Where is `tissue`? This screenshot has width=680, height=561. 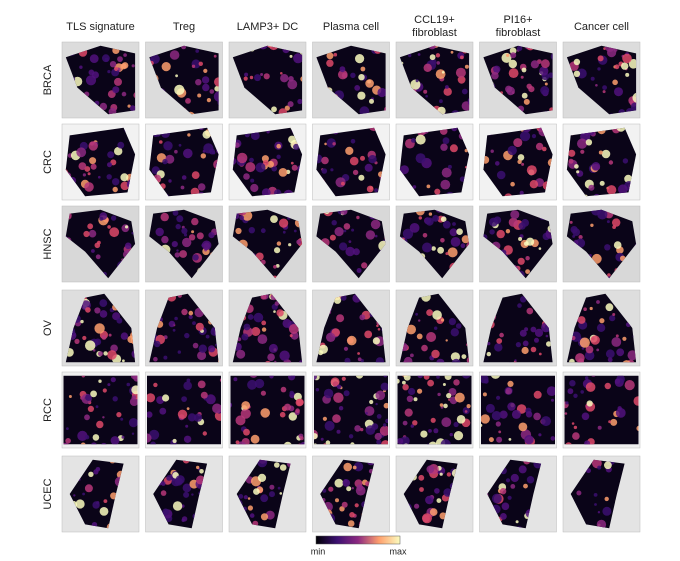
tissue is located at coordinates (100, 244).